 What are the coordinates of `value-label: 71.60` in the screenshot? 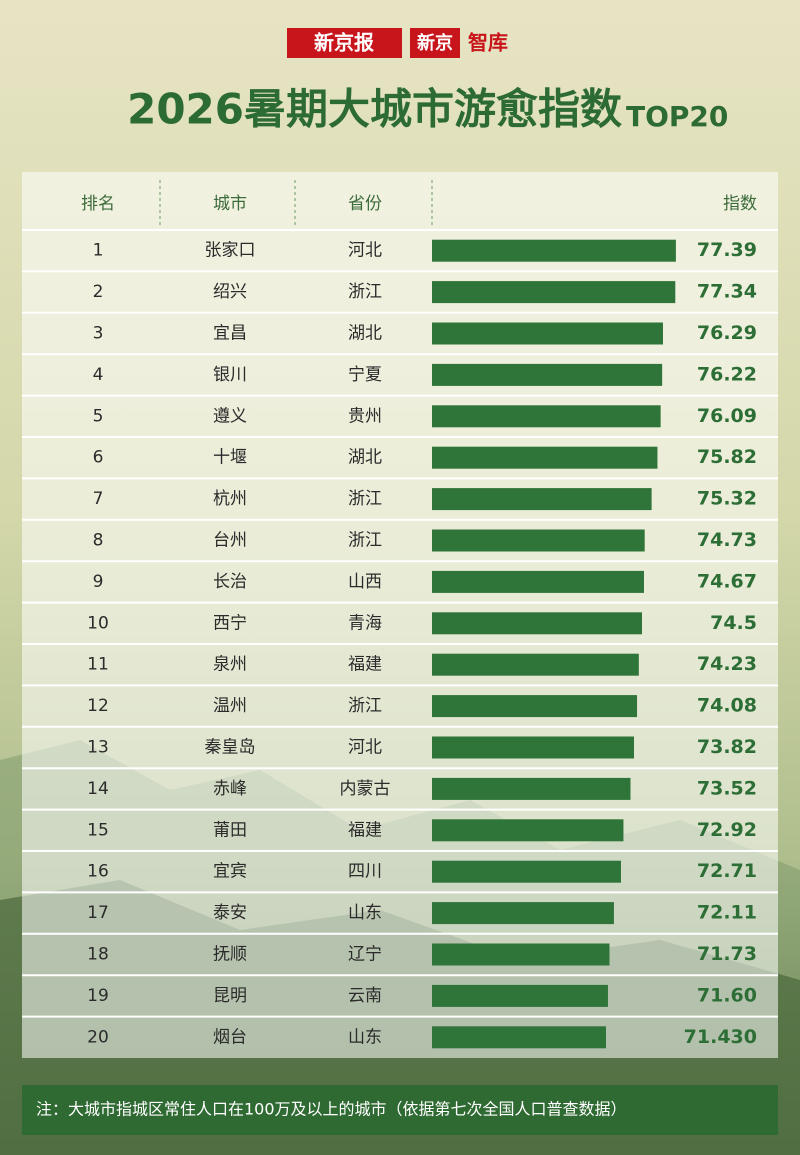 It's located at (727, 995).